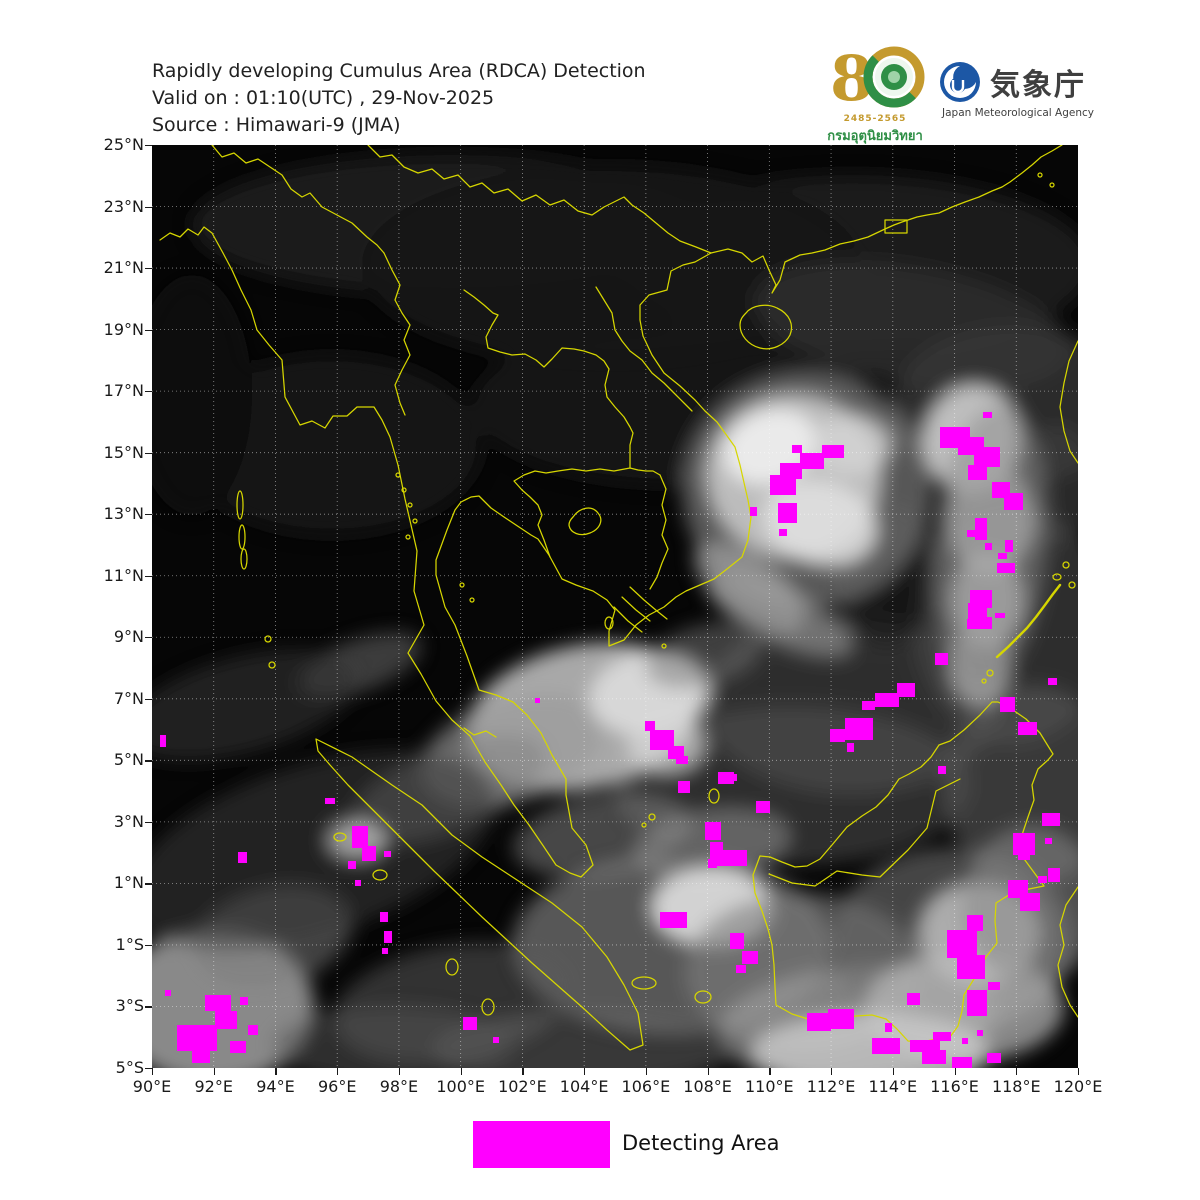 The image size is (1200, 1200). What do you see at coordinates (539, 199) in the screenshot?
I see `border-china-south` at bounding box center [539, 199].